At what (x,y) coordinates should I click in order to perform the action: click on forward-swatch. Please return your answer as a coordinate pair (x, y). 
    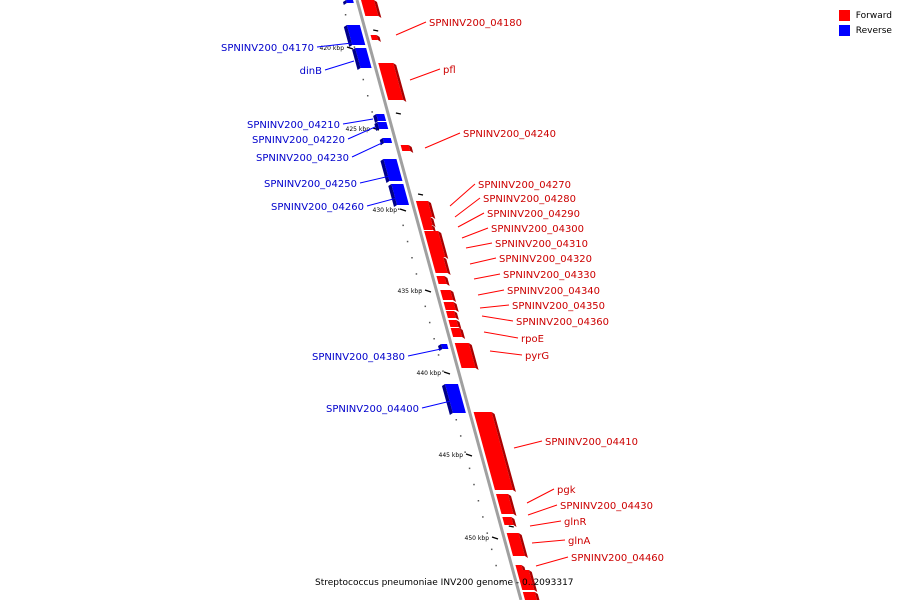
    Looking at the image, I should click on (844, 15).